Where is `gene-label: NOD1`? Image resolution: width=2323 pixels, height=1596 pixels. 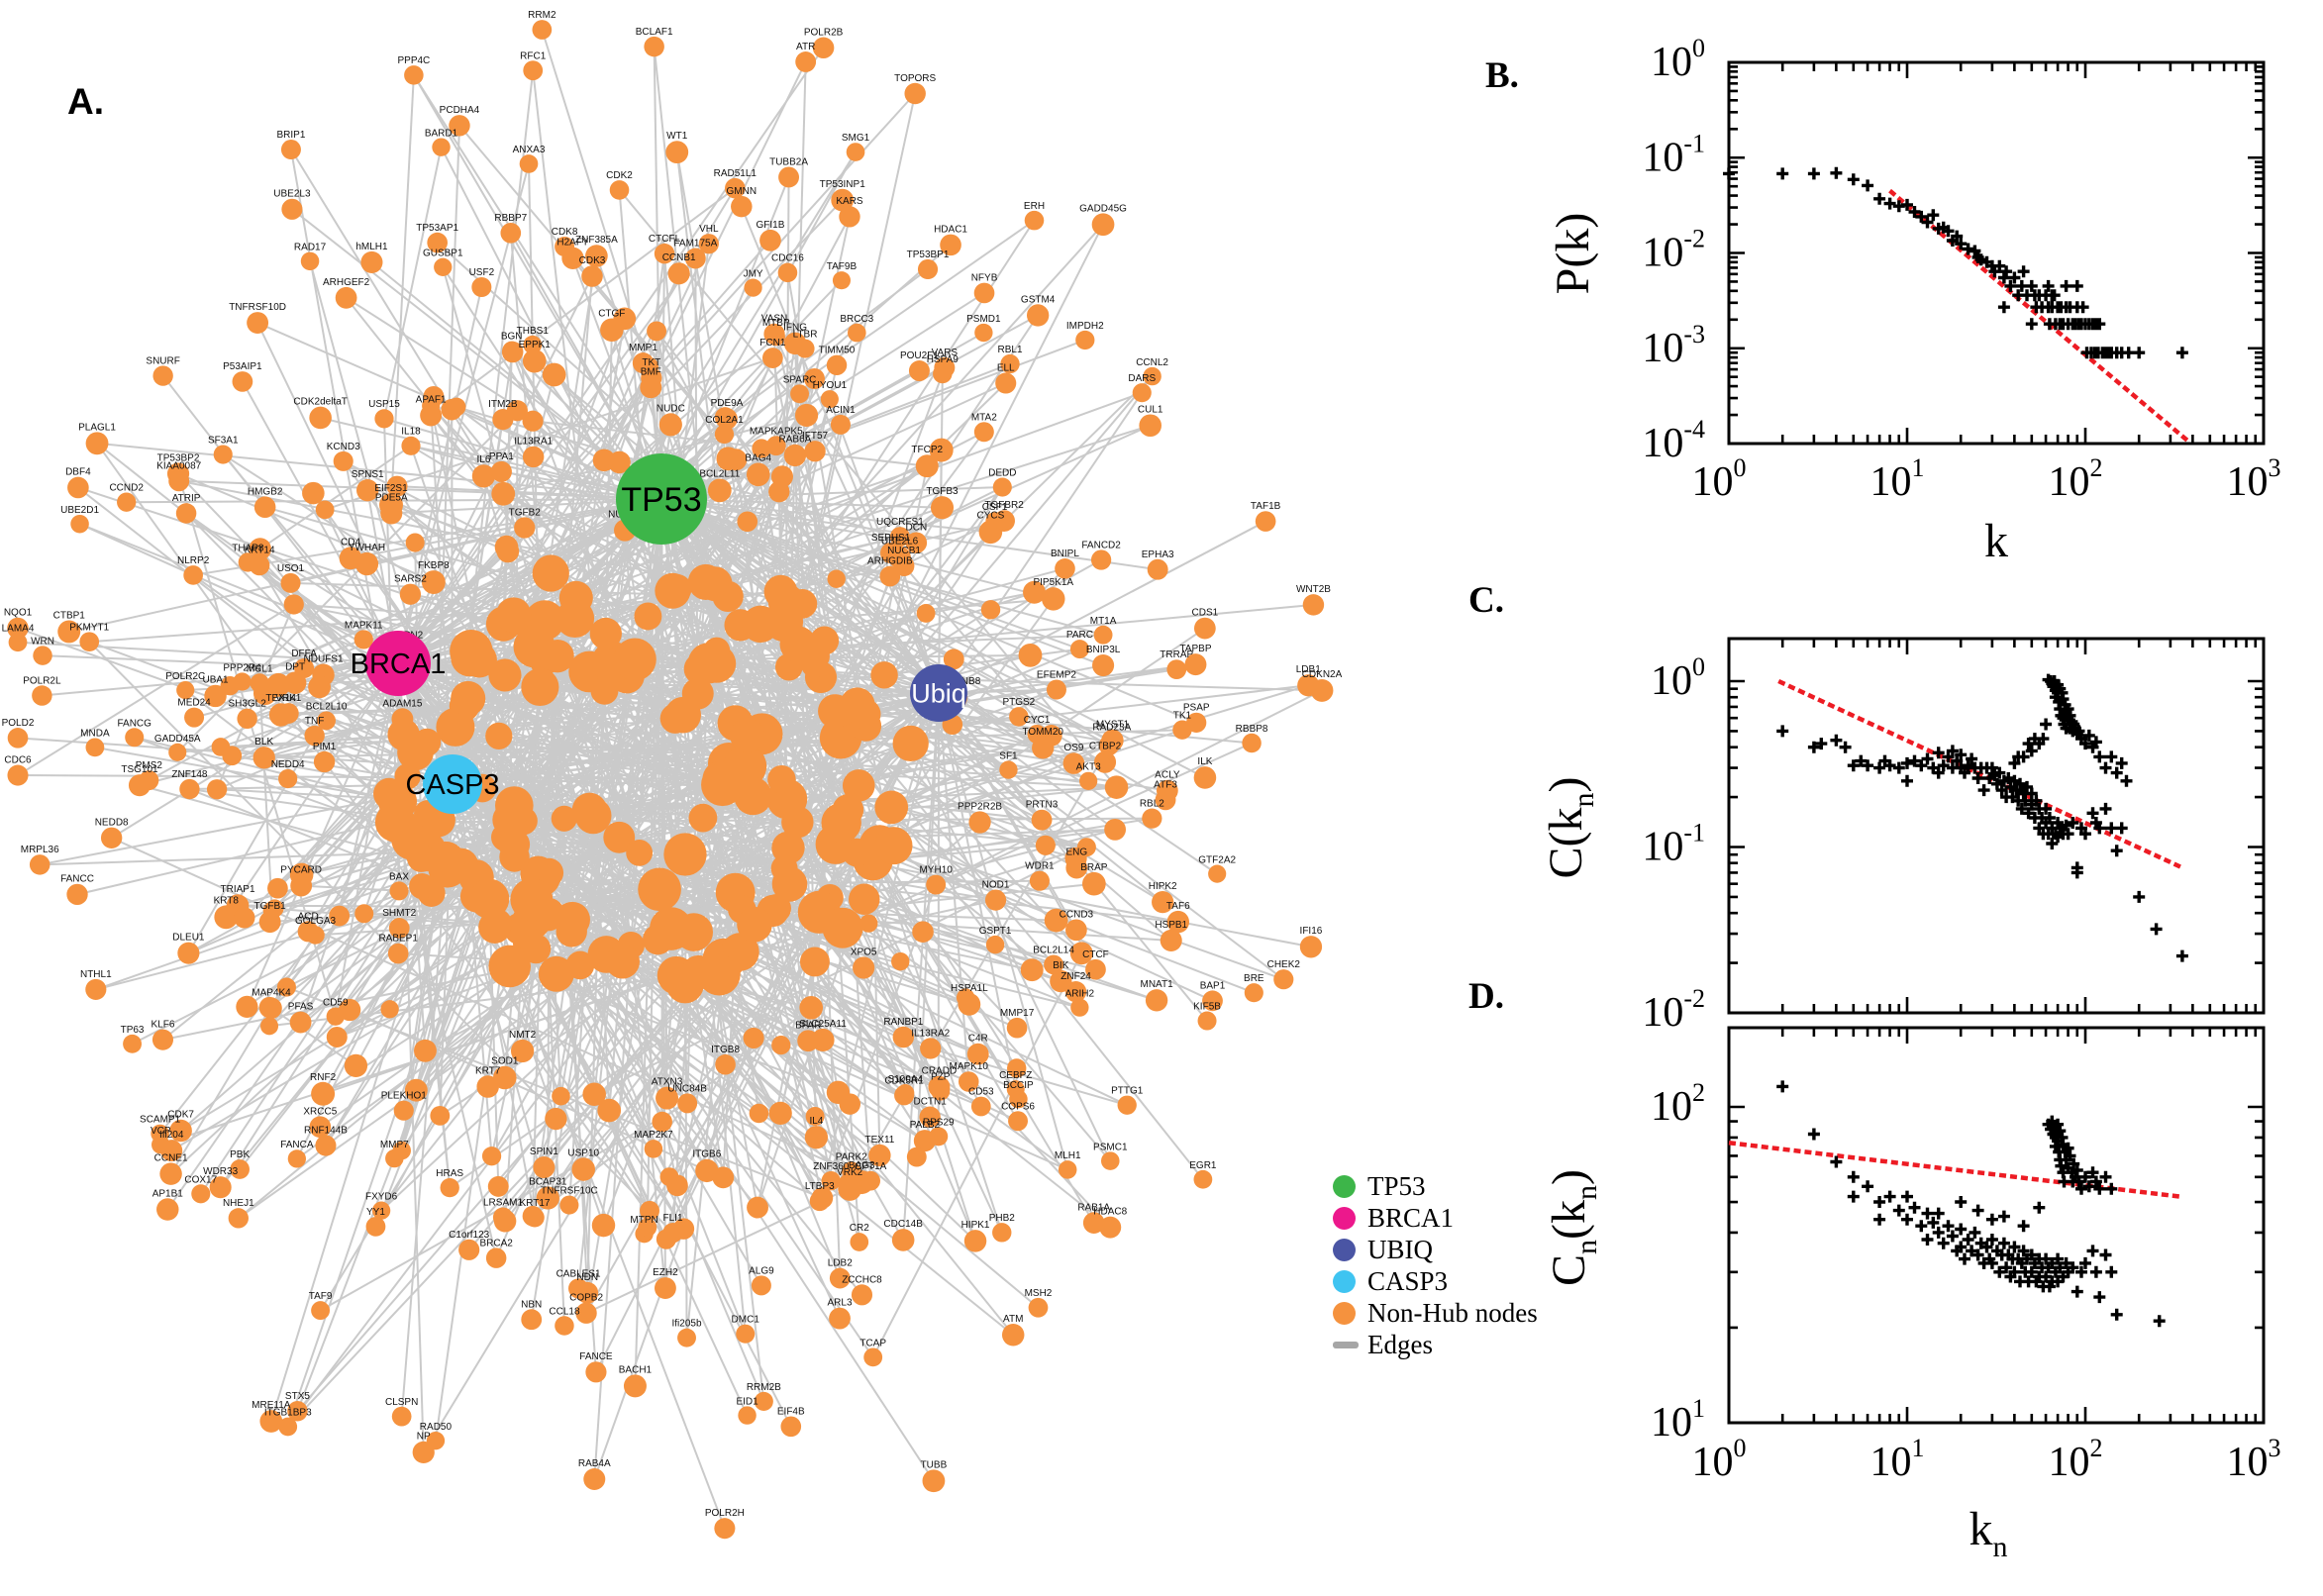 gene-label: NOD1 is located at coordinates (996, 884).